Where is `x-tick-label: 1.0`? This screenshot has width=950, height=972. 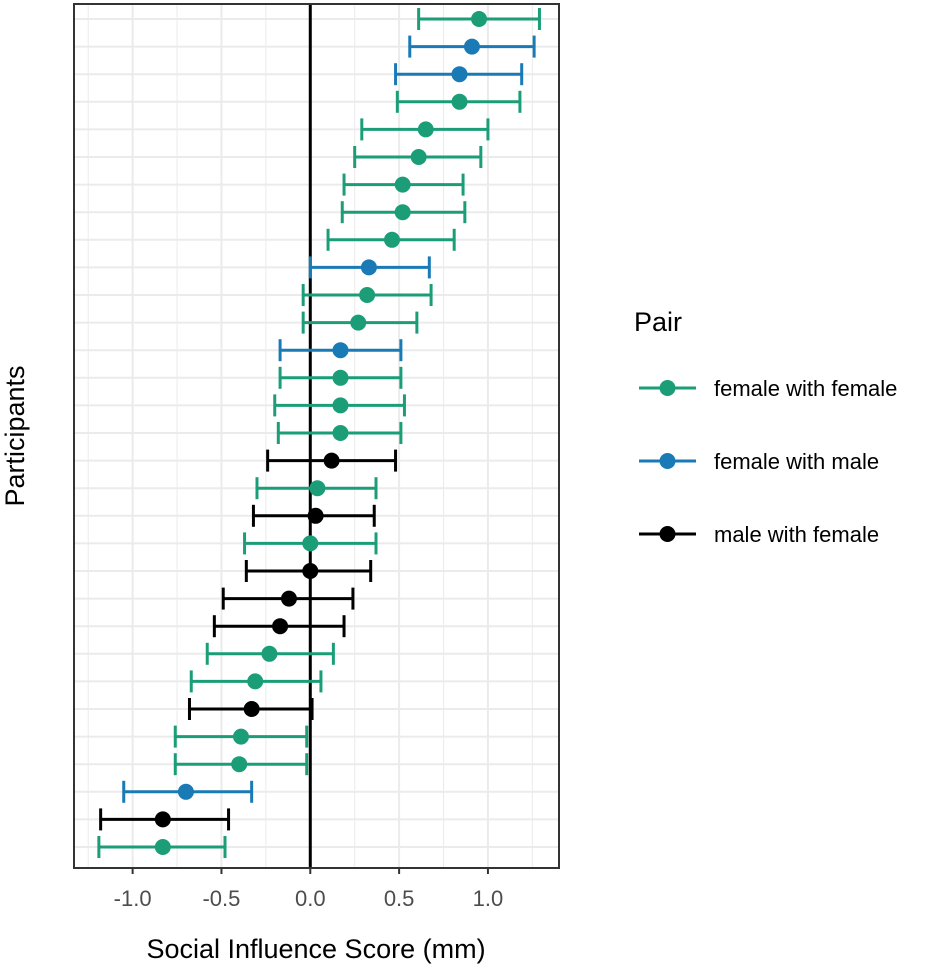
x-tick-label: 1.0 is located at coordinates (488, 898).